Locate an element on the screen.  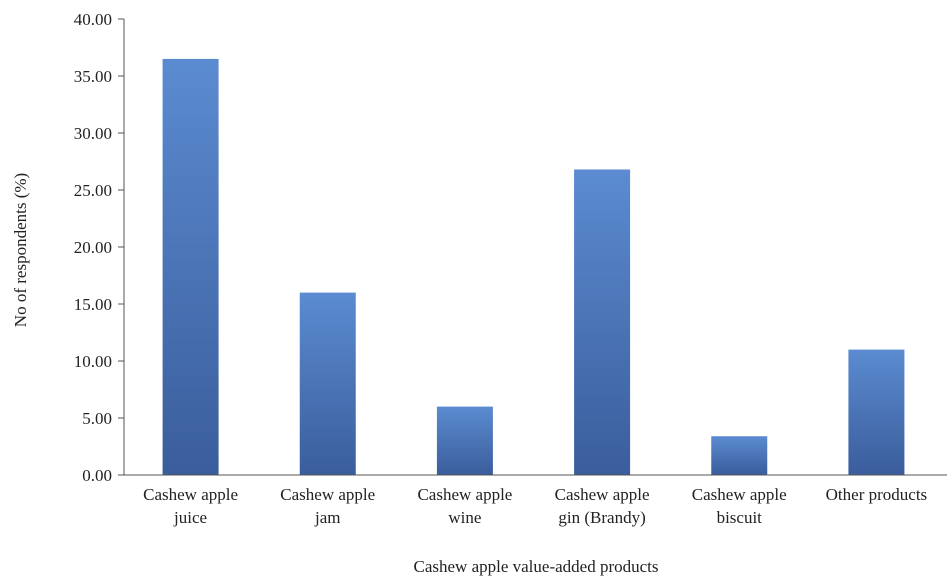
x-tick-label: Cashew apple gin (Brandy) is located at coordinates (602, 506).